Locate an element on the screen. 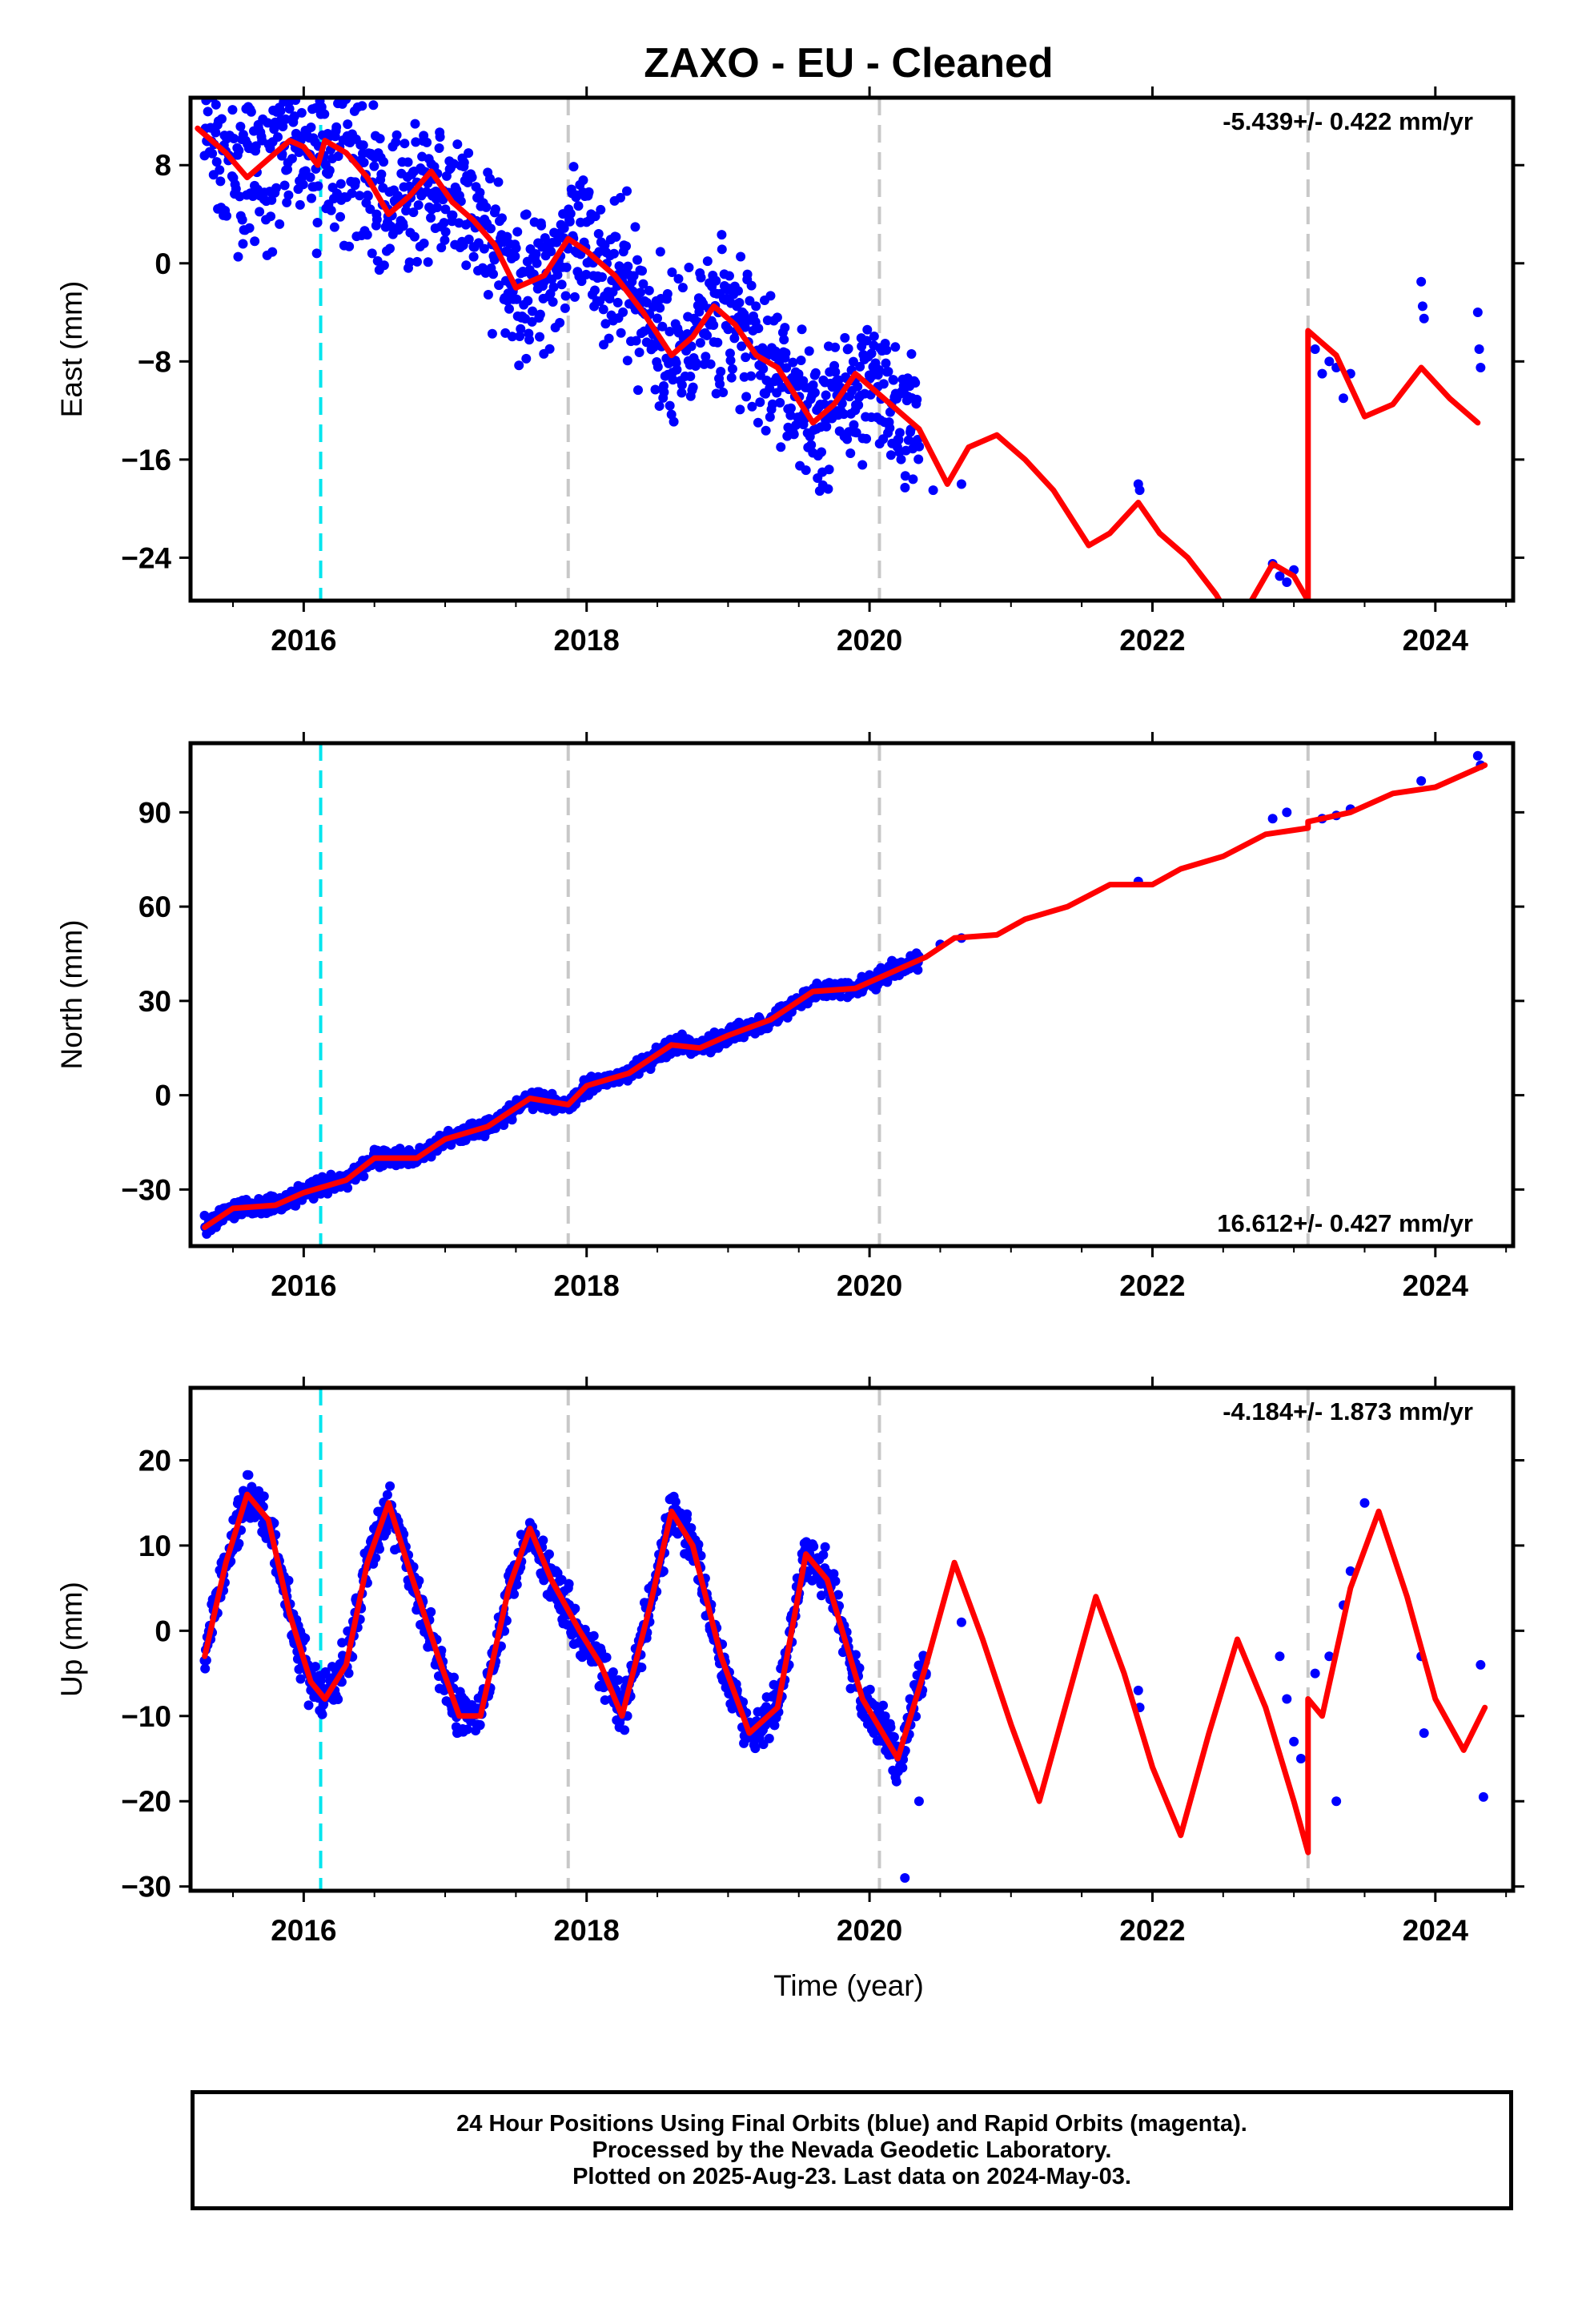 This screenshot has width=1582, height=2324. east-y-tick-label: −24 is located at coordinates (146, 557).